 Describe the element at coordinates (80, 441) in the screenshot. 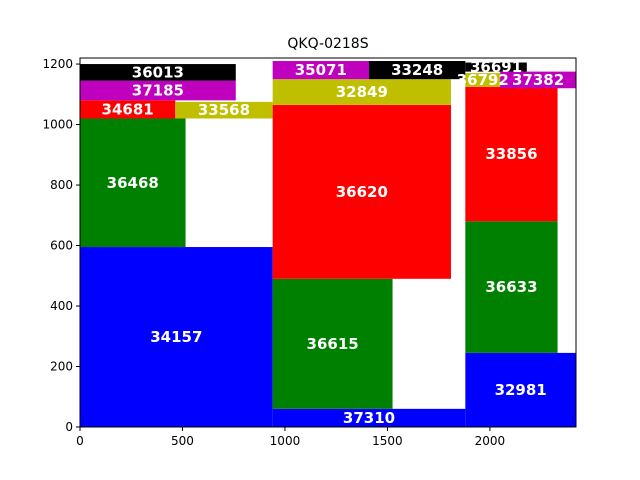

I see `x-tick-label: 0` at that location.